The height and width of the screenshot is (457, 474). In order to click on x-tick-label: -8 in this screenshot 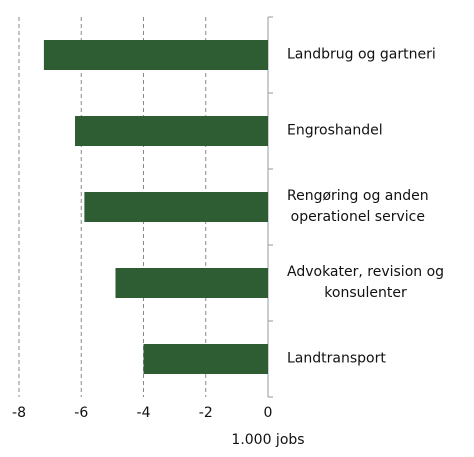, I will do `click(19, 413)`.